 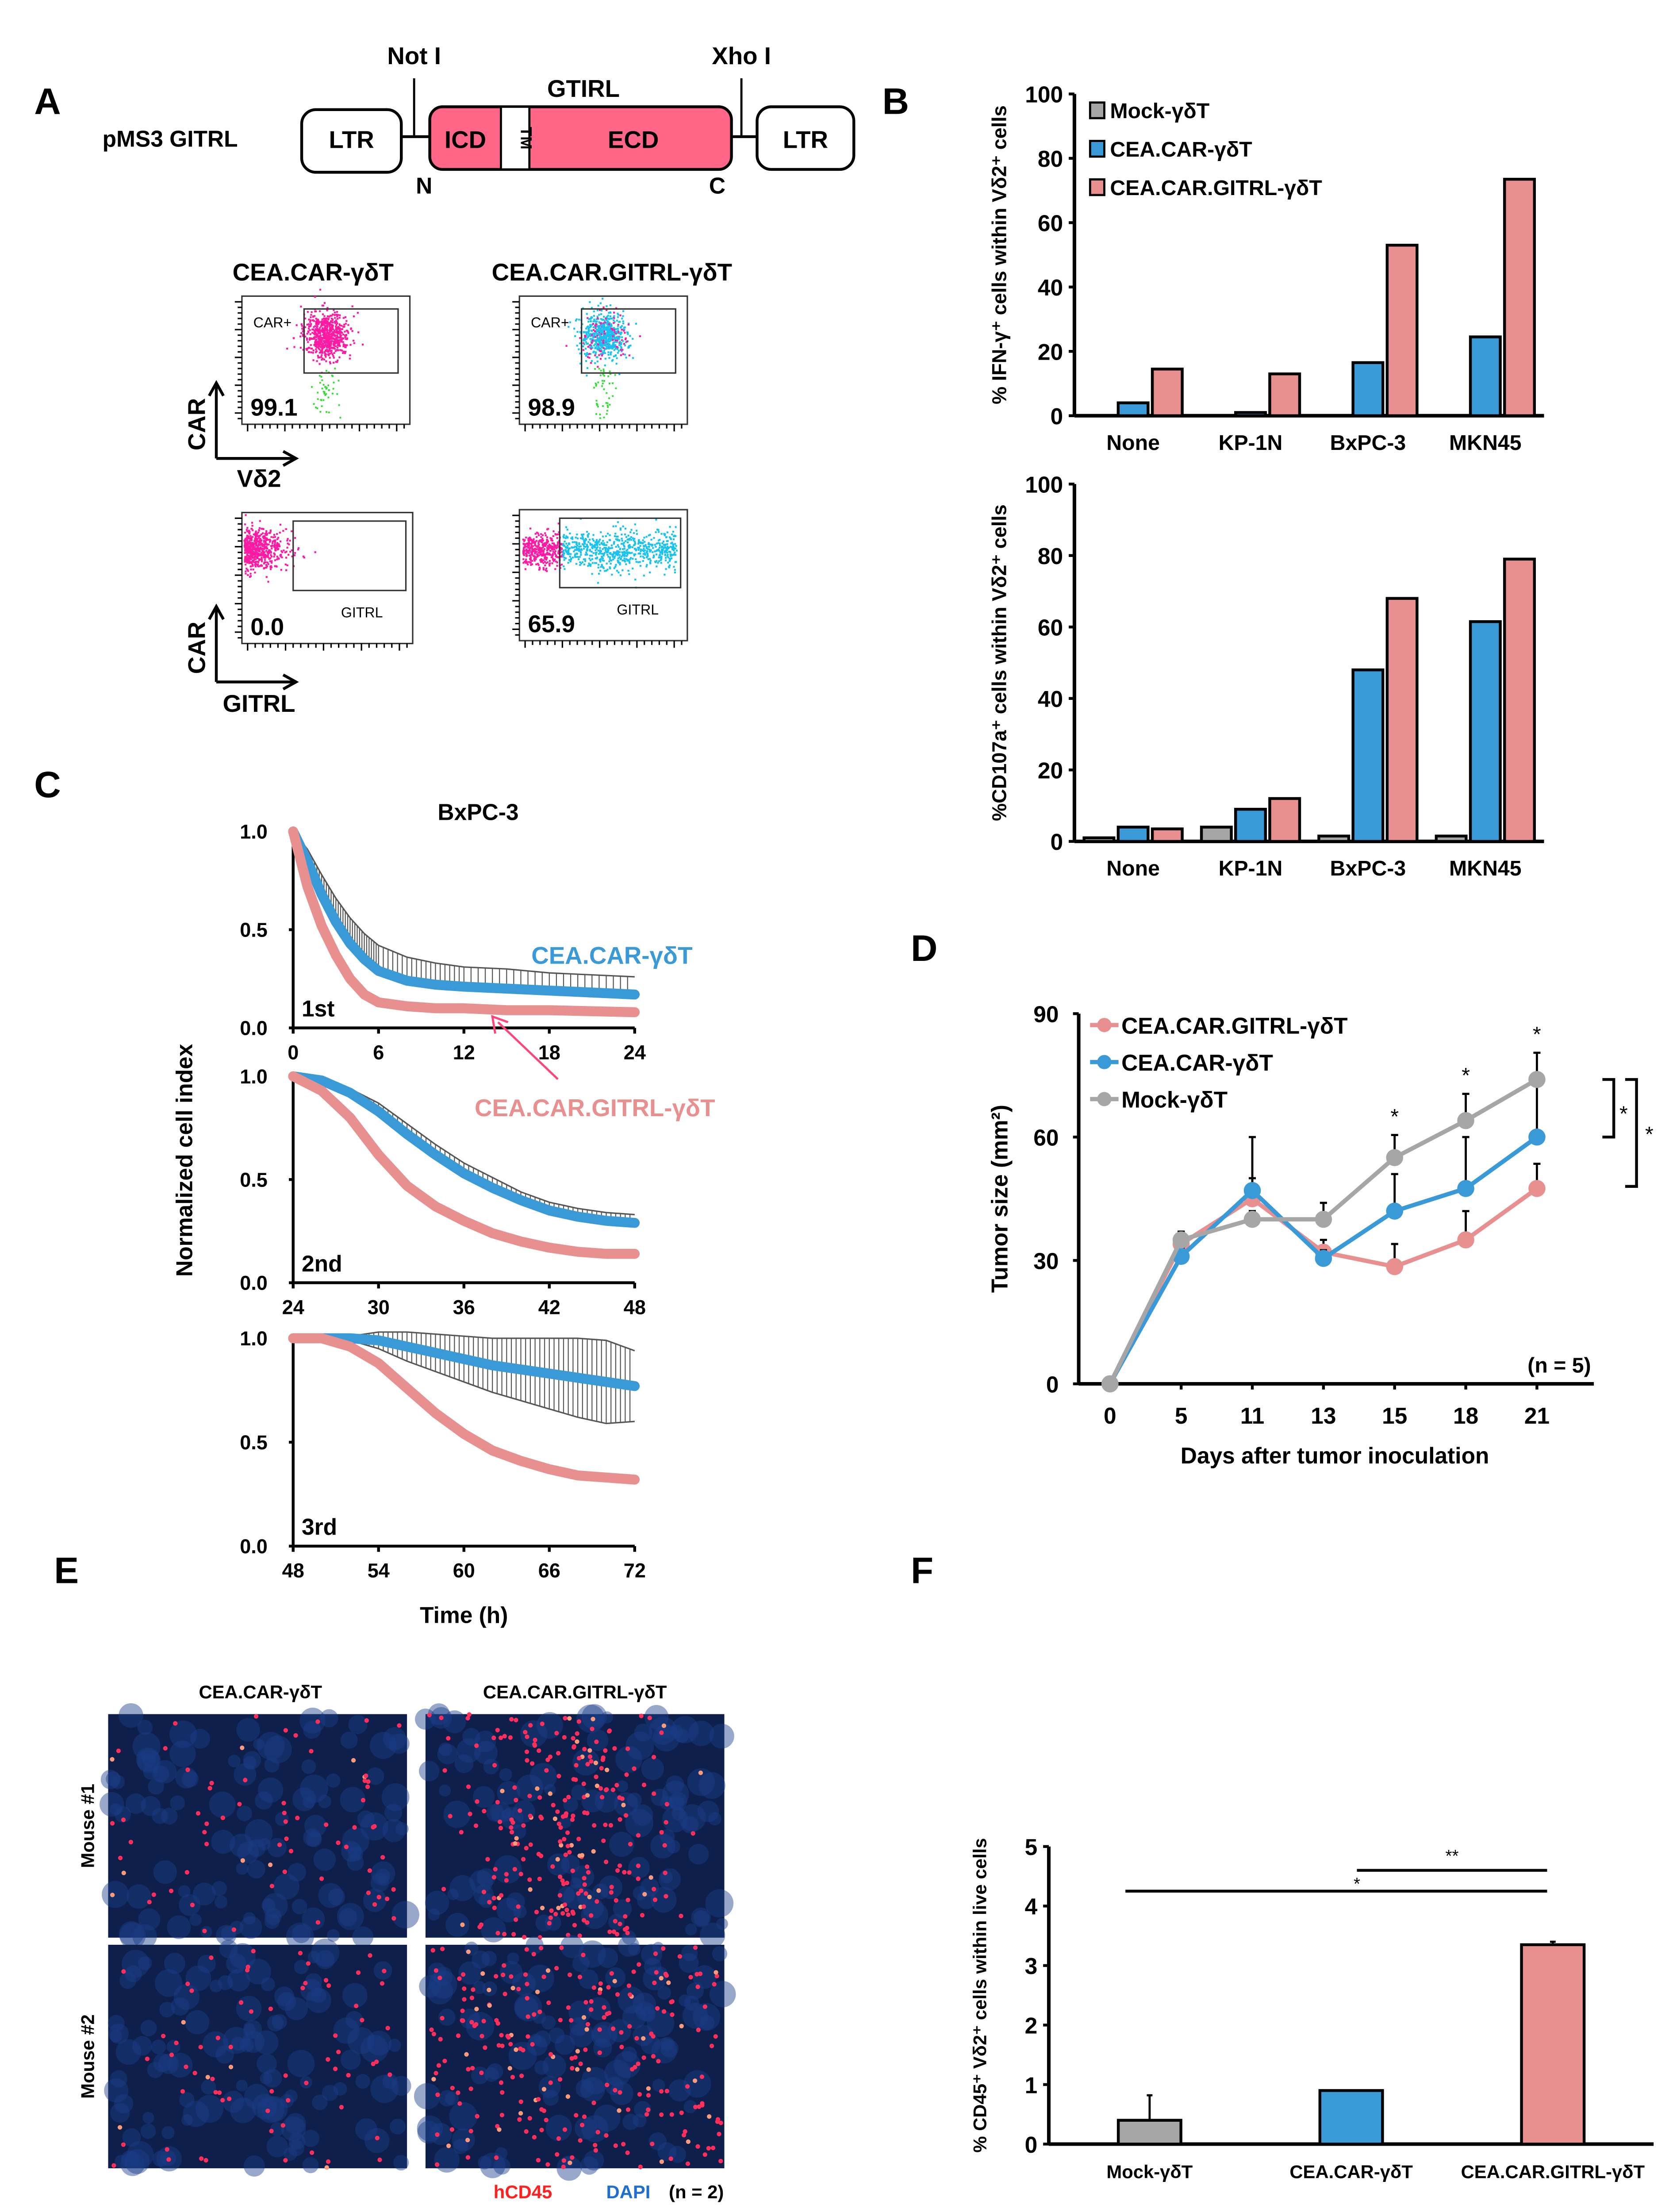 What do you see at coordinates (325, 353) in the screenshot?
I see `facs-events` at bounding box center [325, 353].